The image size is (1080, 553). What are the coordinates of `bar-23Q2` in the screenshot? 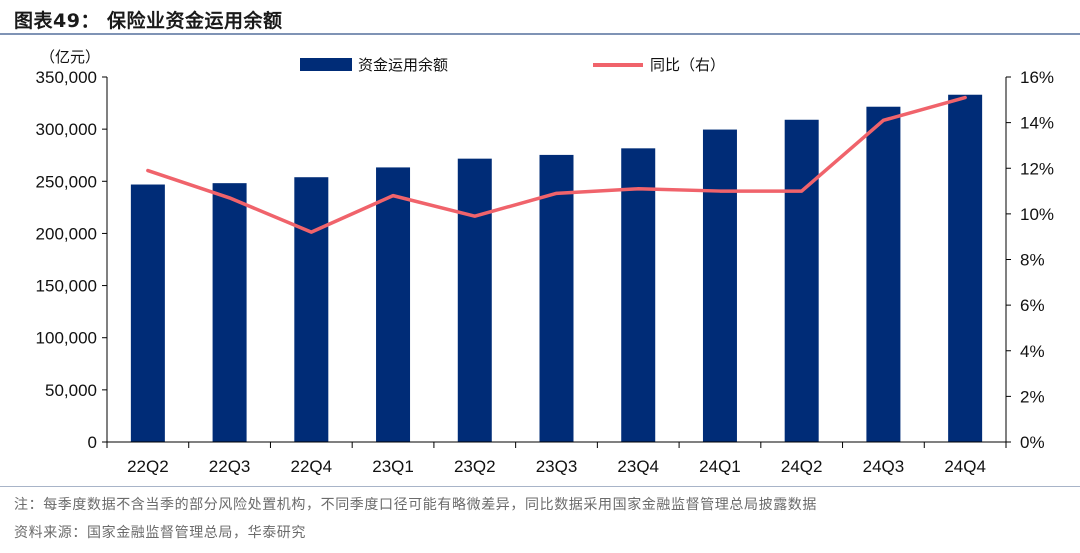 It's located at (474, 300).